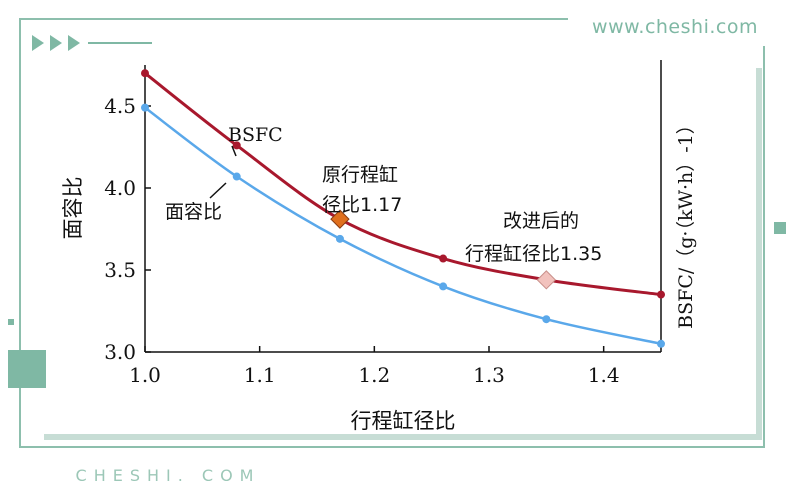 This screenshot has width=800, height=500. Describe the element at coordinates (604, 375) in the screenshot. I see `x-tick-label: 1.4` at that location.